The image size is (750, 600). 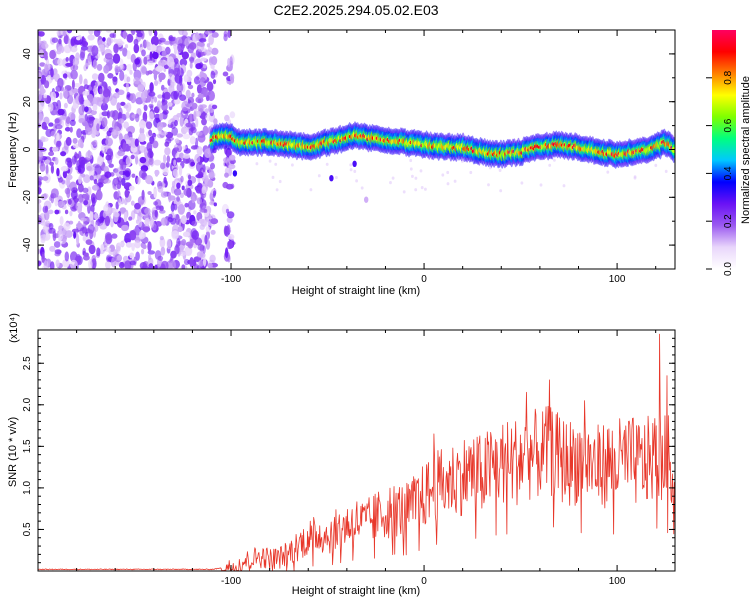 What do you see at coordinates (27, 54) in the screenshot?
I see `spectrogram-y-tick-label: 40` at bounding box center [27, 54].